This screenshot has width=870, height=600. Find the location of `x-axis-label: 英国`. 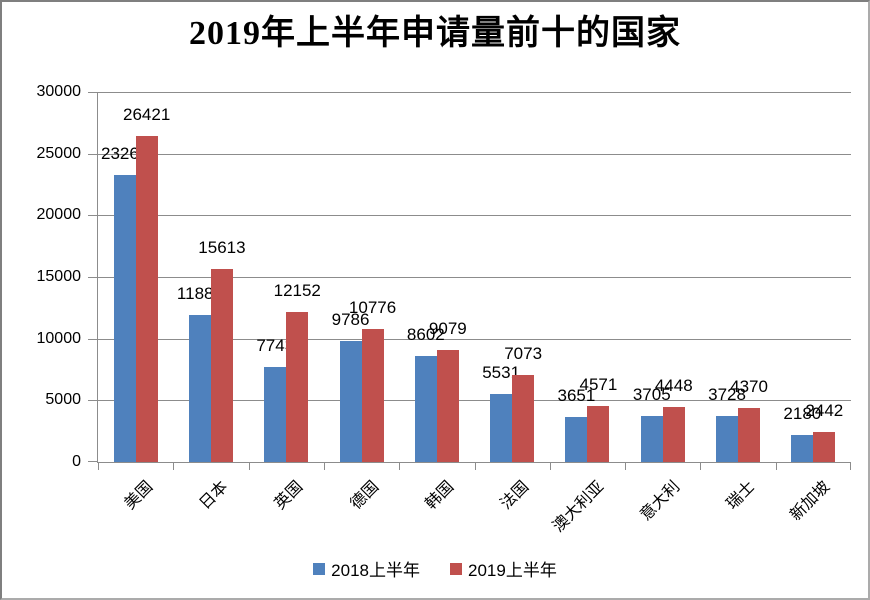

x-axis-label: 英国 is located at coordinates (289, 495).